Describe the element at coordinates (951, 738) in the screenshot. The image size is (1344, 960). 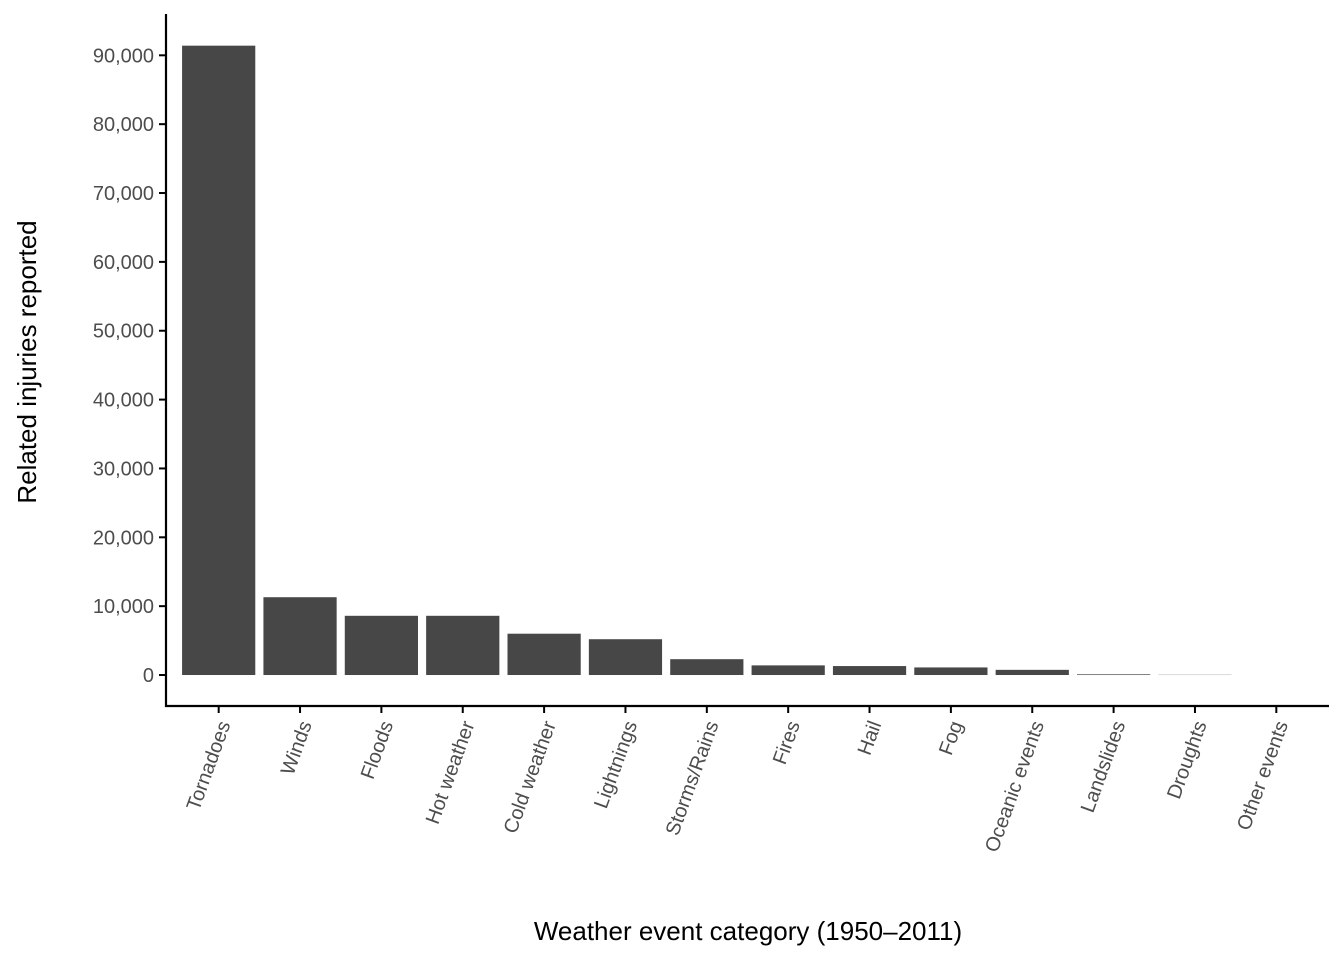
I see `x-tick-label: Fog` at that location.